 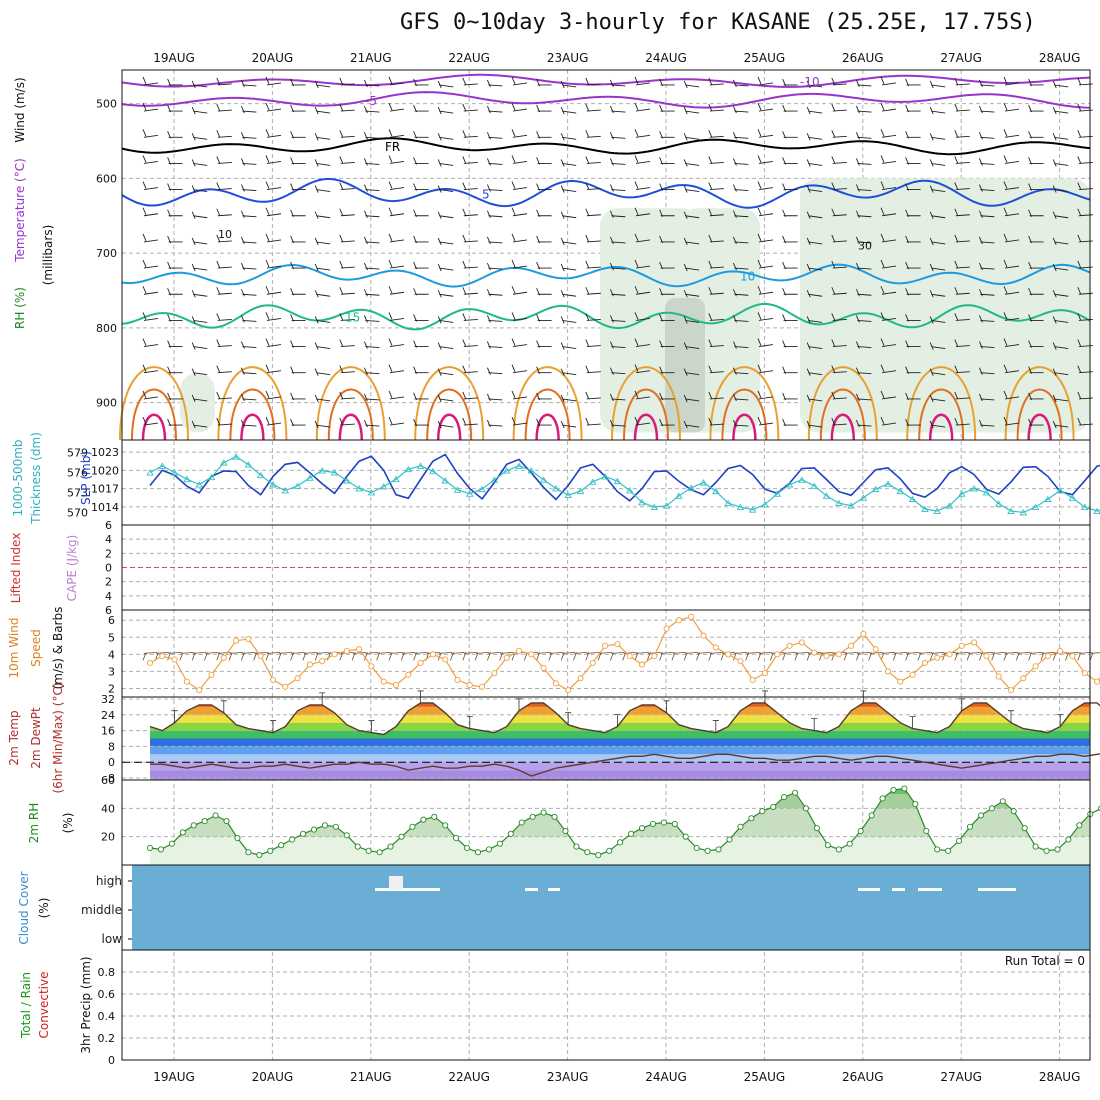 What do you see at coordinates (111, 762) in the screenshot?
I see `temp-tick: 0` at bounding box center [111, 762].